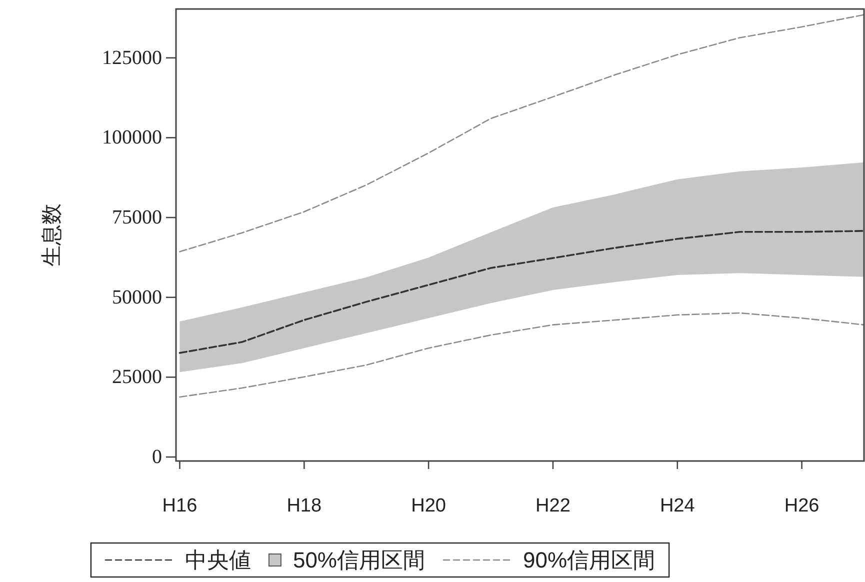  Describe the element at coordinates (137, 217) in the screenshot. I see `y-tick-label: 75000` at that location.